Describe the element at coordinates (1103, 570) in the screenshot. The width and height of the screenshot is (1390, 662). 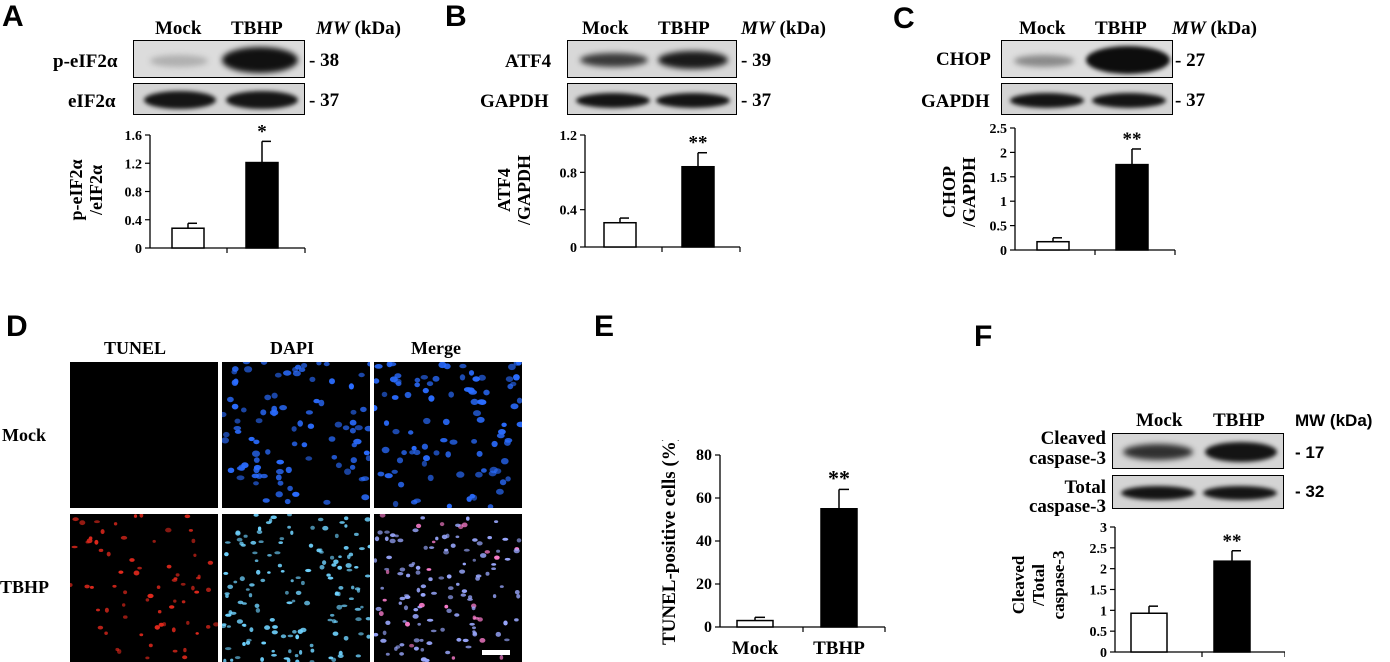
I see `y-tick-label: 2` at that location.